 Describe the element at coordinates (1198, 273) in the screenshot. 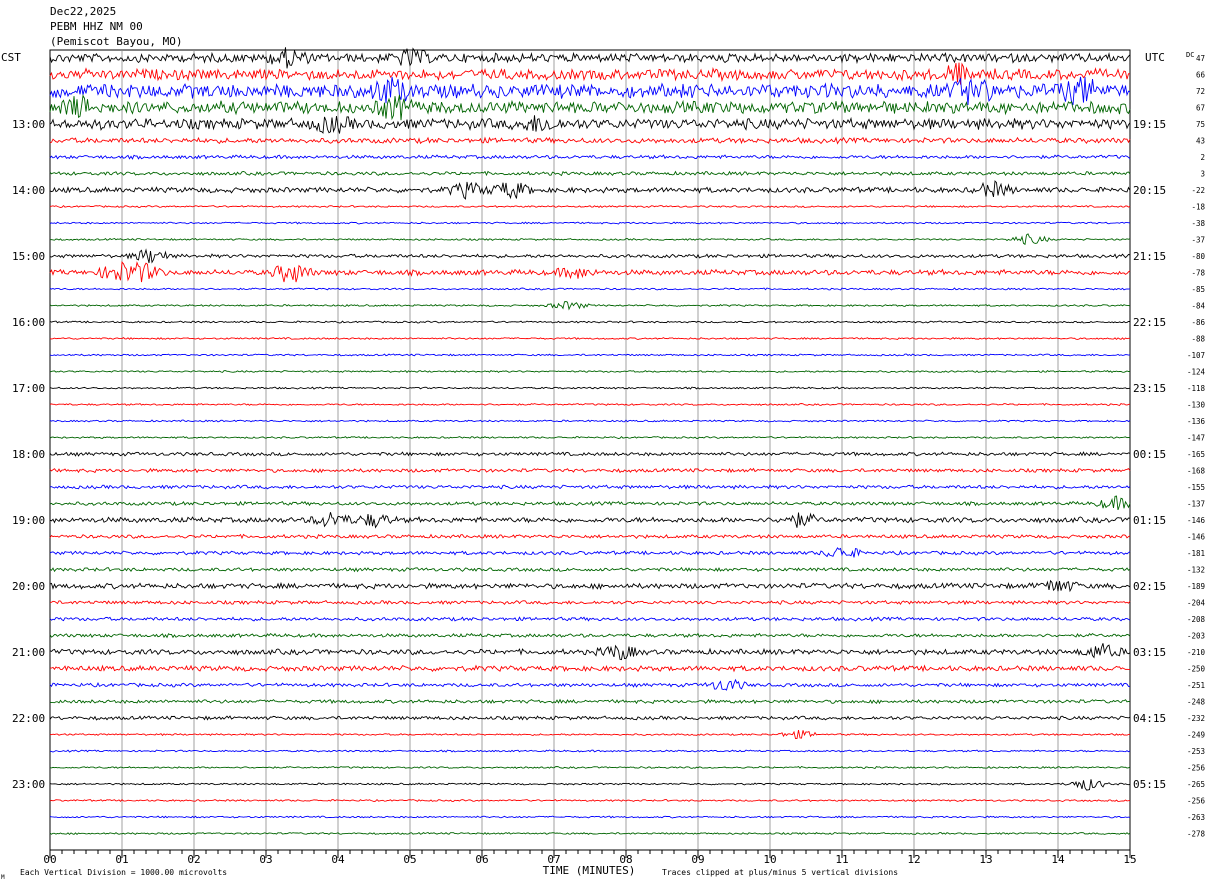

I see `dc-offset-label: -78` at that location.